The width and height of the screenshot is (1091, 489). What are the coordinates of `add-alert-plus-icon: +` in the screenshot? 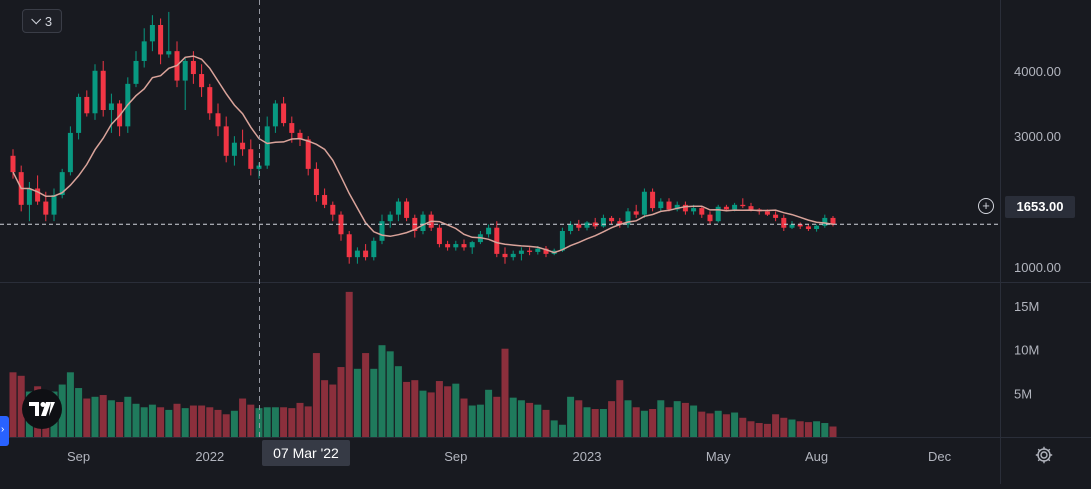 It's located at (986, 206).